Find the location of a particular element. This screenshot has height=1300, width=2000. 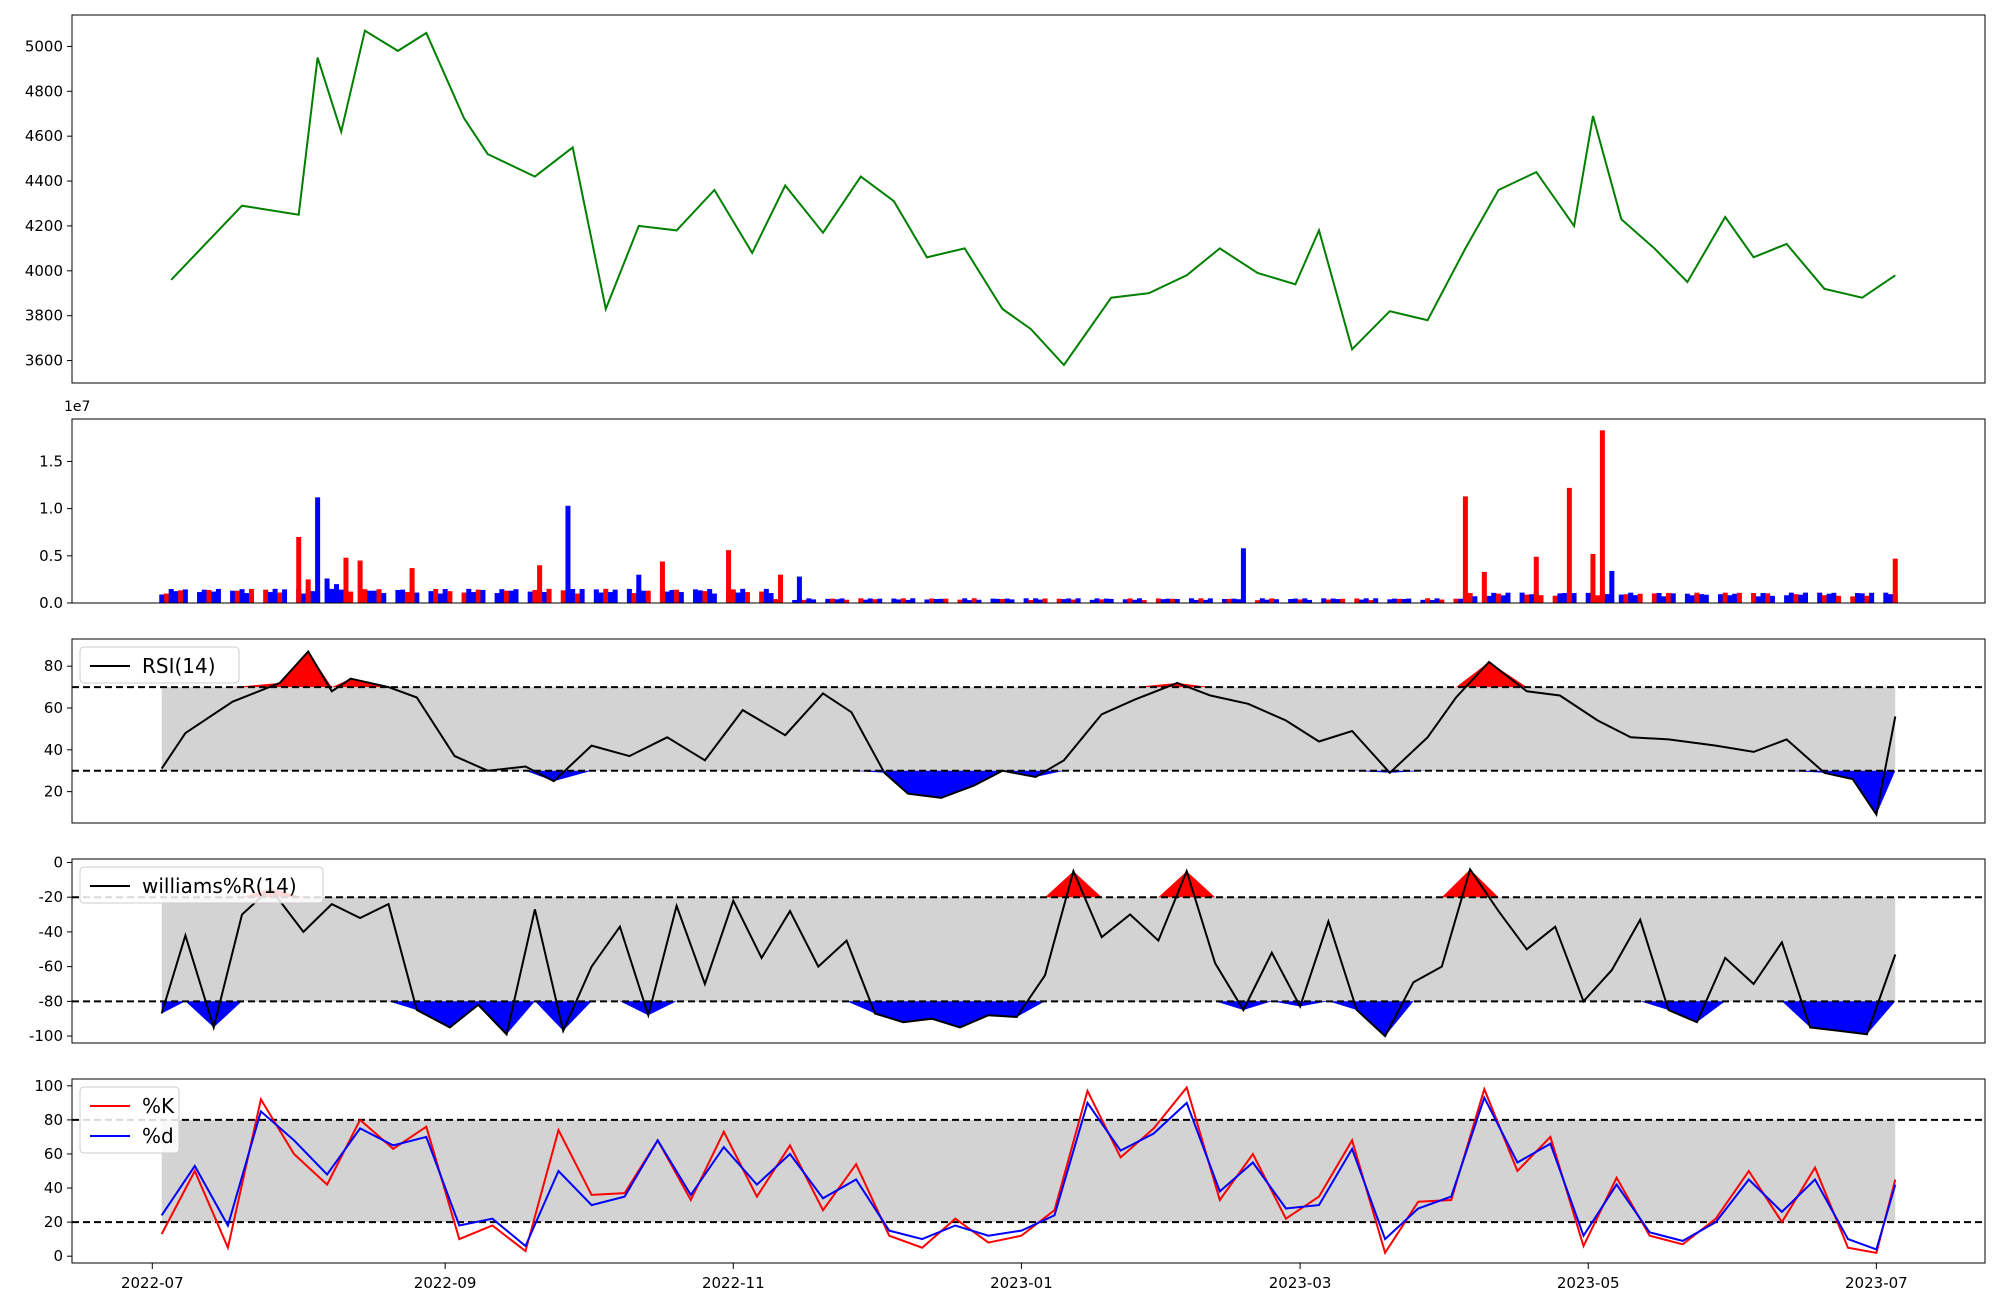

stochastic-ytick-label: 100 is located at coordinates (48, 1086).